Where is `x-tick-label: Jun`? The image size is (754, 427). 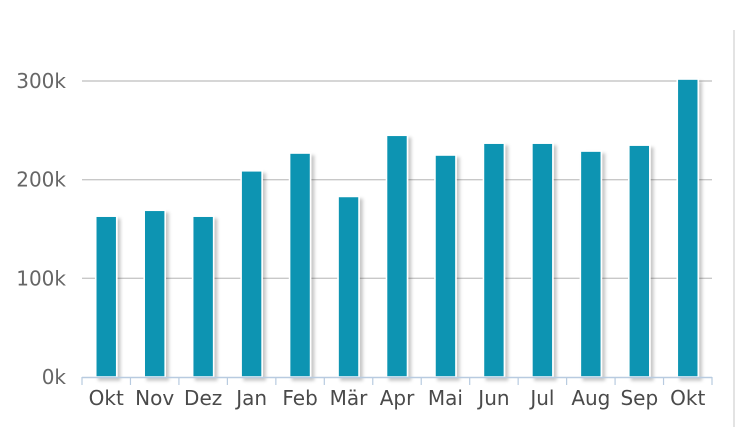
x-tick-label: Jun is located at coordinates (492, 398).